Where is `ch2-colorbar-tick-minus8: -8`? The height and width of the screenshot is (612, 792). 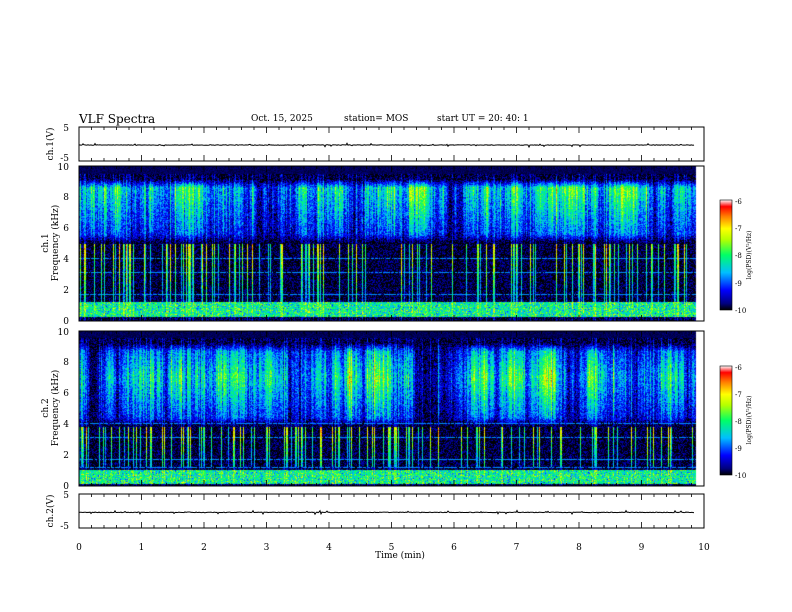 ch2-colorbar-tick-minus8: -8 is located at coordinates (738, 422).